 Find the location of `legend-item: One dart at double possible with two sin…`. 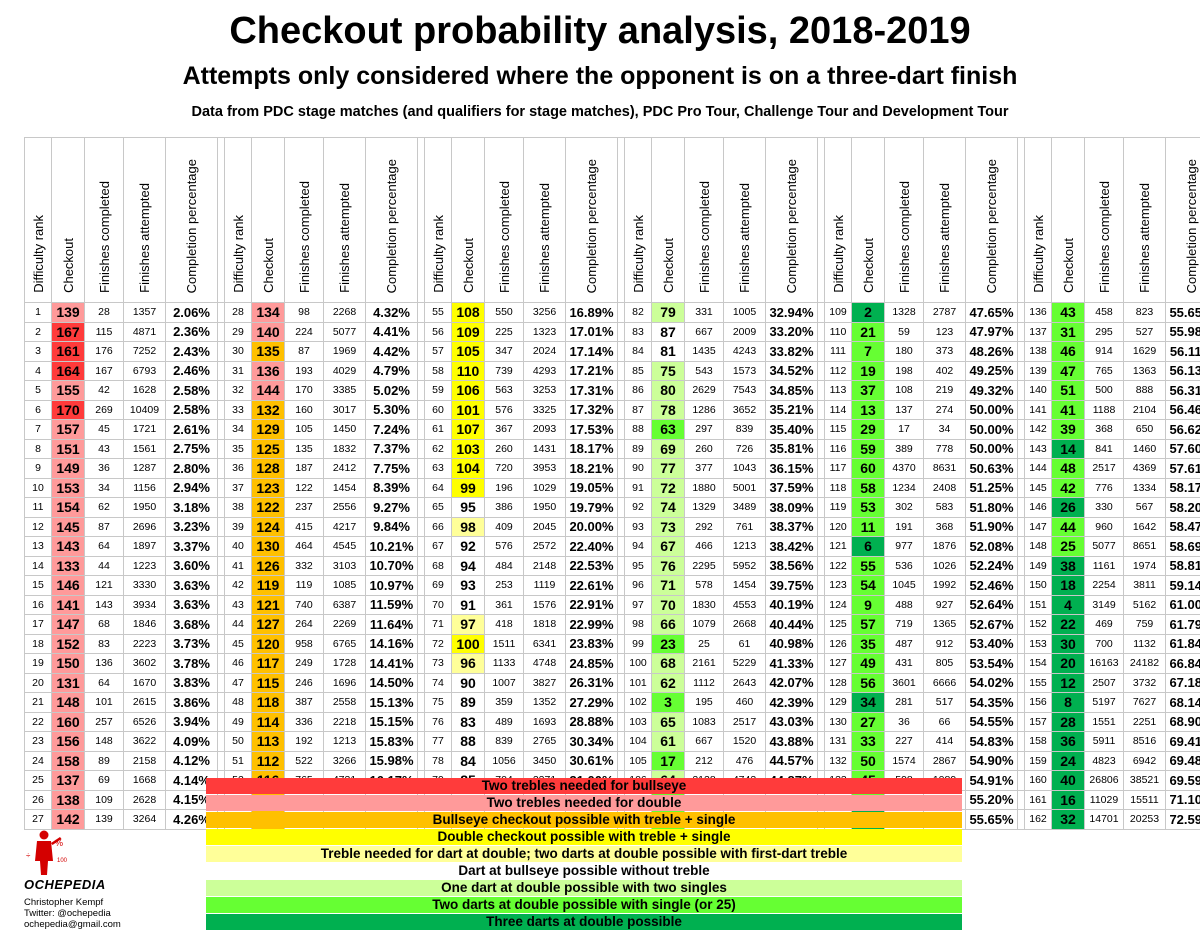

legend-item: One dart at double possible with two sin… is located at coordinates (584, 888).